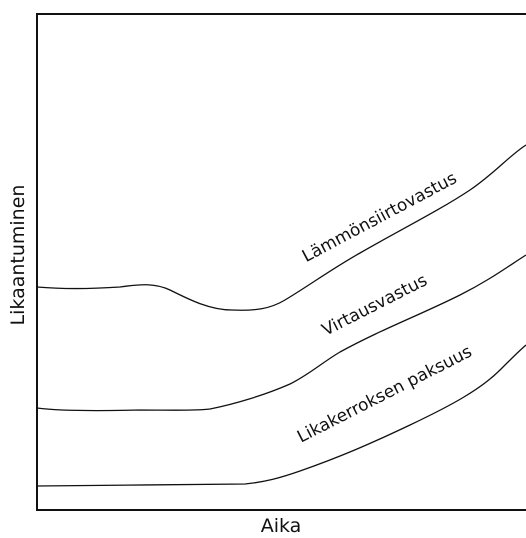 The height and width of the screenshot is (538, 526). What do you see at coordinates (18, 255) in the screenshot?
I see `y-axis-label: Likaantuminen` at bounding box center [18, 255].